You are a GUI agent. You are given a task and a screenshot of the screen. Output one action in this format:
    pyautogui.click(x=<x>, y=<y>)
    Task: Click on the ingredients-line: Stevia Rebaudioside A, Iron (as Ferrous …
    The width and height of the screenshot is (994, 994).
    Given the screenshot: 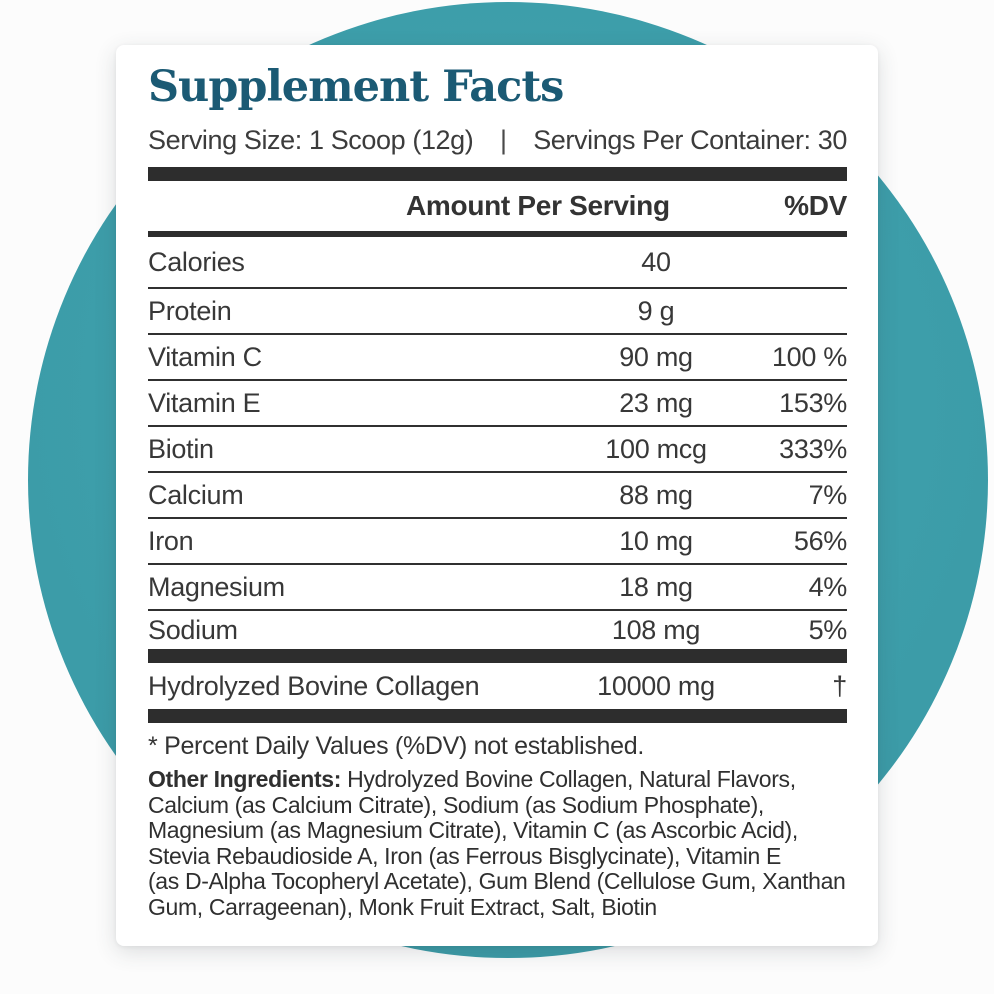 What is the action you would take?
    pyautogui.click(x=464, y=855)
    